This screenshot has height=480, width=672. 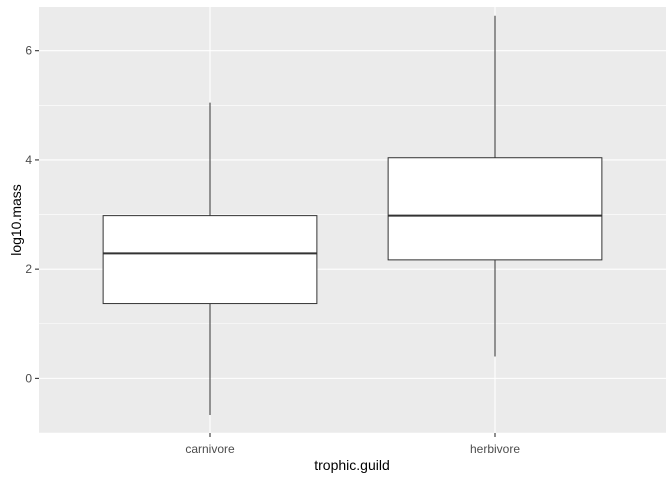 I want to click on y-tick-label: 4, so click(x=28, y=160).